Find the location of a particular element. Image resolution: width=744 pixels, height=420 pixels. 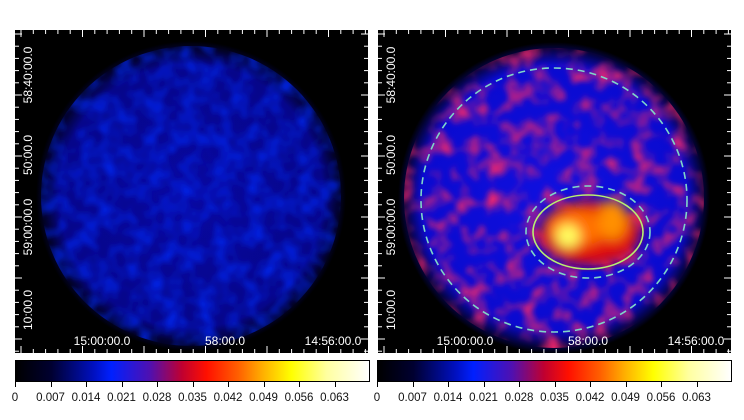

source-region-outer-dashed is located at coordinates (588, 232).